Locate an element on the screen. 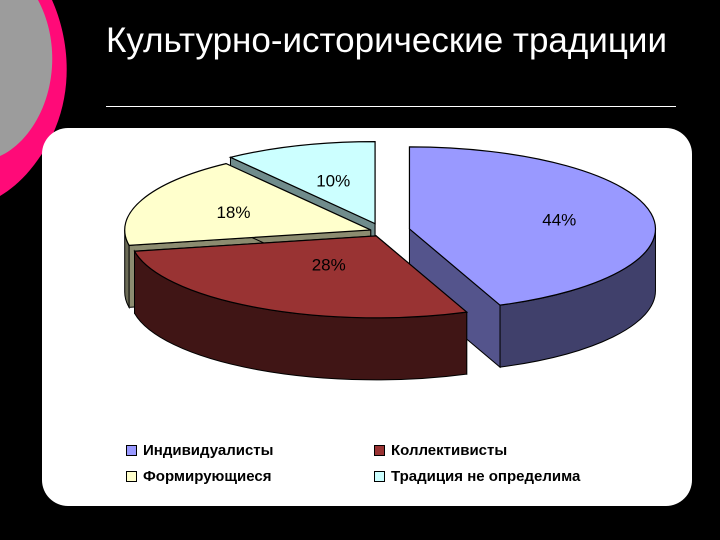 The width and height of the screenshot is (720, 540). slide-decoration is located at coordinates (33, 98).